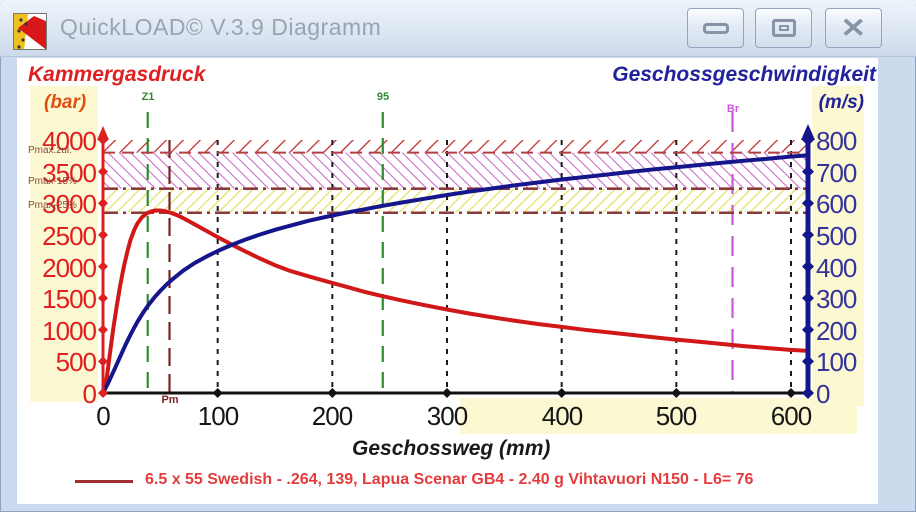 Image resolution: width=916 pixels, height=512 pixels. Describe the element at coordinates (791, 416) in the screenshot. I see `x-axis-tick-600: 600` at that location.